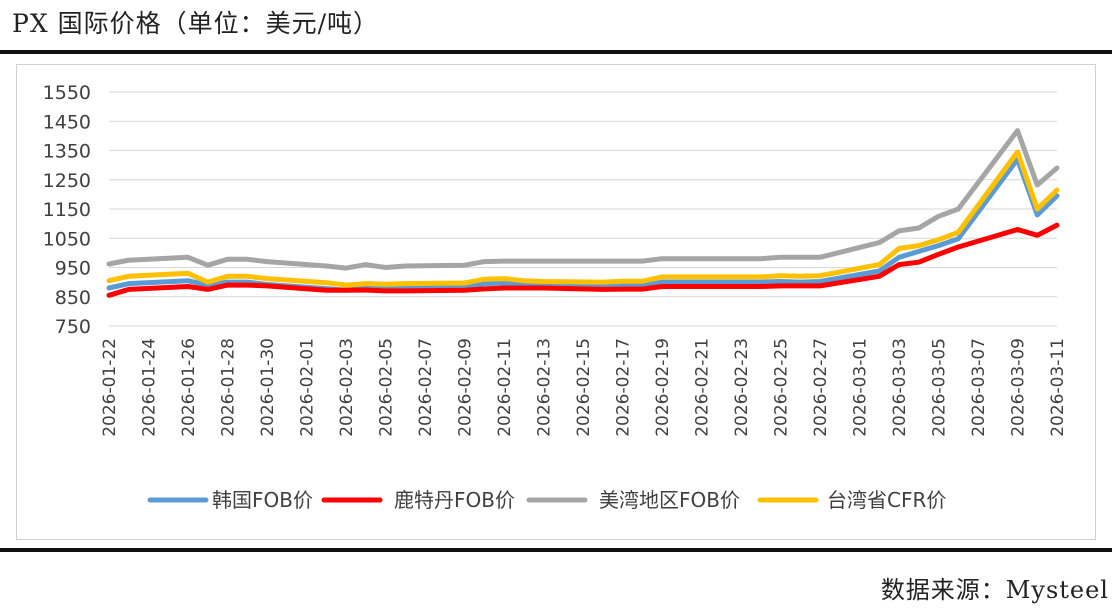  Describe the element at coordinates (67, 152) in the screenshot. I see `y-tick-label: 1350` at that location.